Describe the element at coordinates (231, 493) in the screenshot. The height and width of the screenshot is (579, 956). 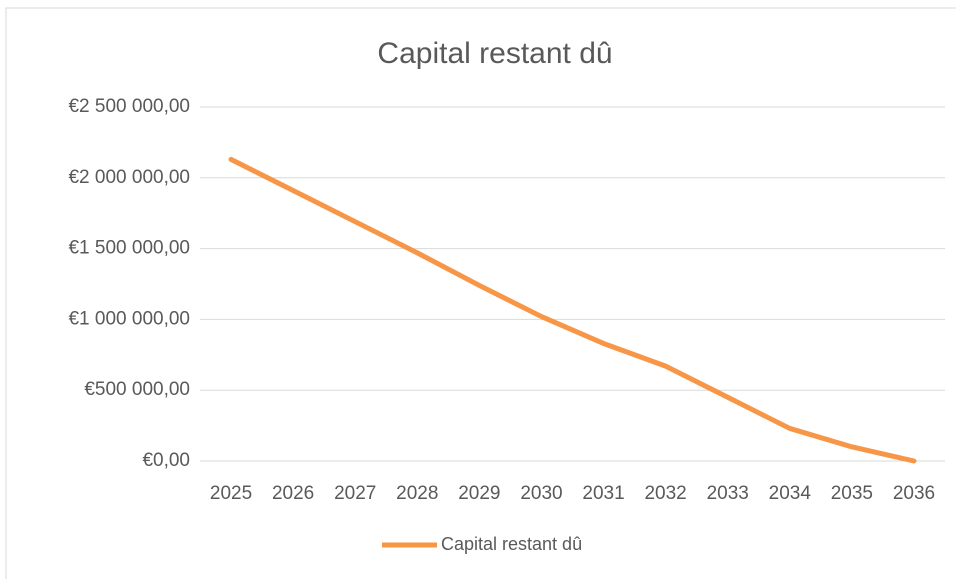
I see `x-tick-label: 2025` at that location.